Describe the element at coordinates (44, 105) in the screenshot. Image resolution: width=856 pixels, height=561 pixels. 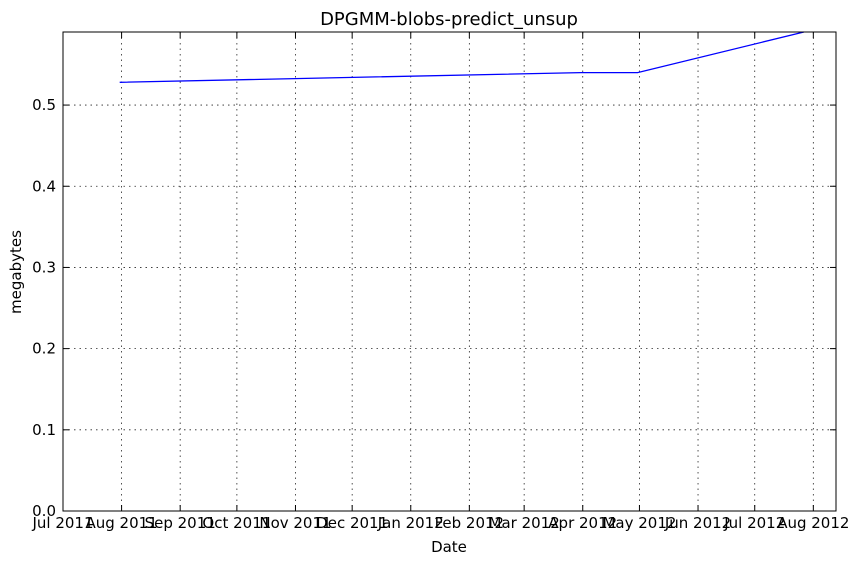
I see `y-tick-label: 0.5` at that location.